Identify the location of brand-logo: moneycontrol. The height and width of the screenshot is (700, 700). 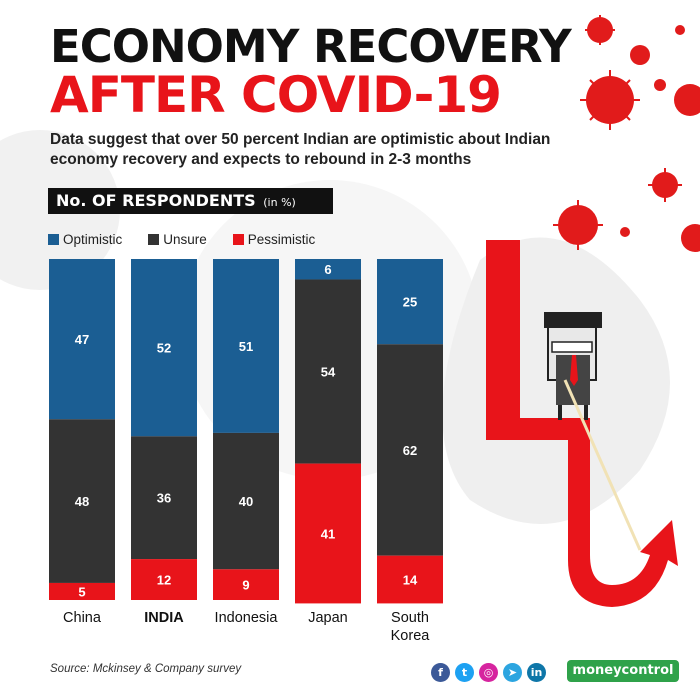
(623, 671).